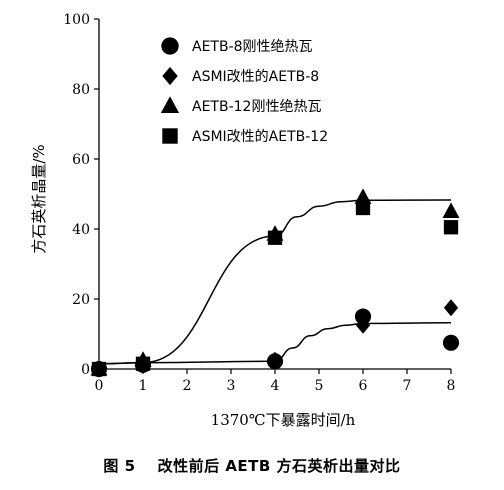 This screenshot has height=490, width=504. Describe the element at coordinates (319, 386) in the screenshot. I see `x-tick-label: 5` at that location.